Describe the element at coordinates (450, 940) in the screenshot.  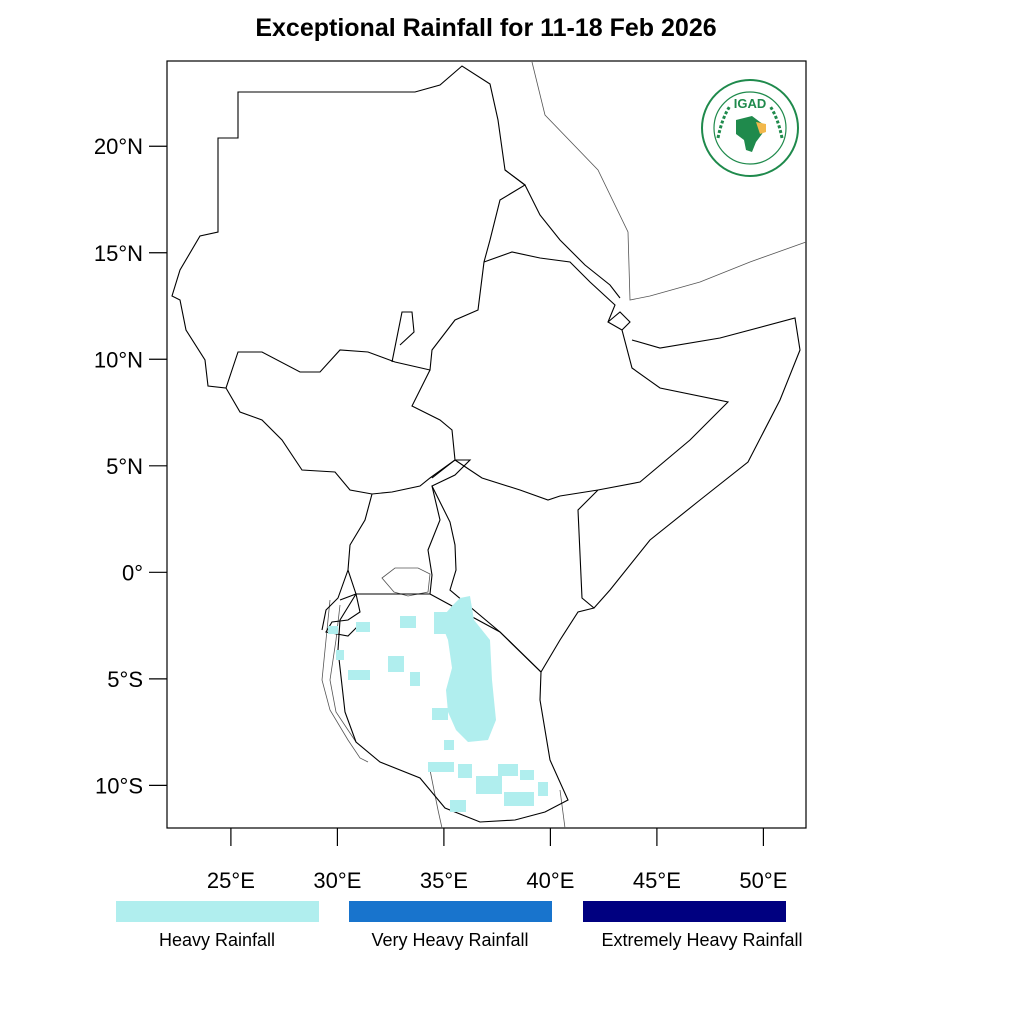
I see `legend-label: Very Heavy Rainfall` at that location.